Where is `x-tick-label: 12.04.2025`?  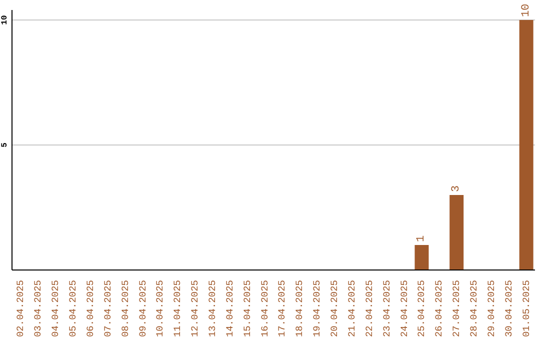 x-tick-label: 12.04.2025 is located at coordinates (195, 309).